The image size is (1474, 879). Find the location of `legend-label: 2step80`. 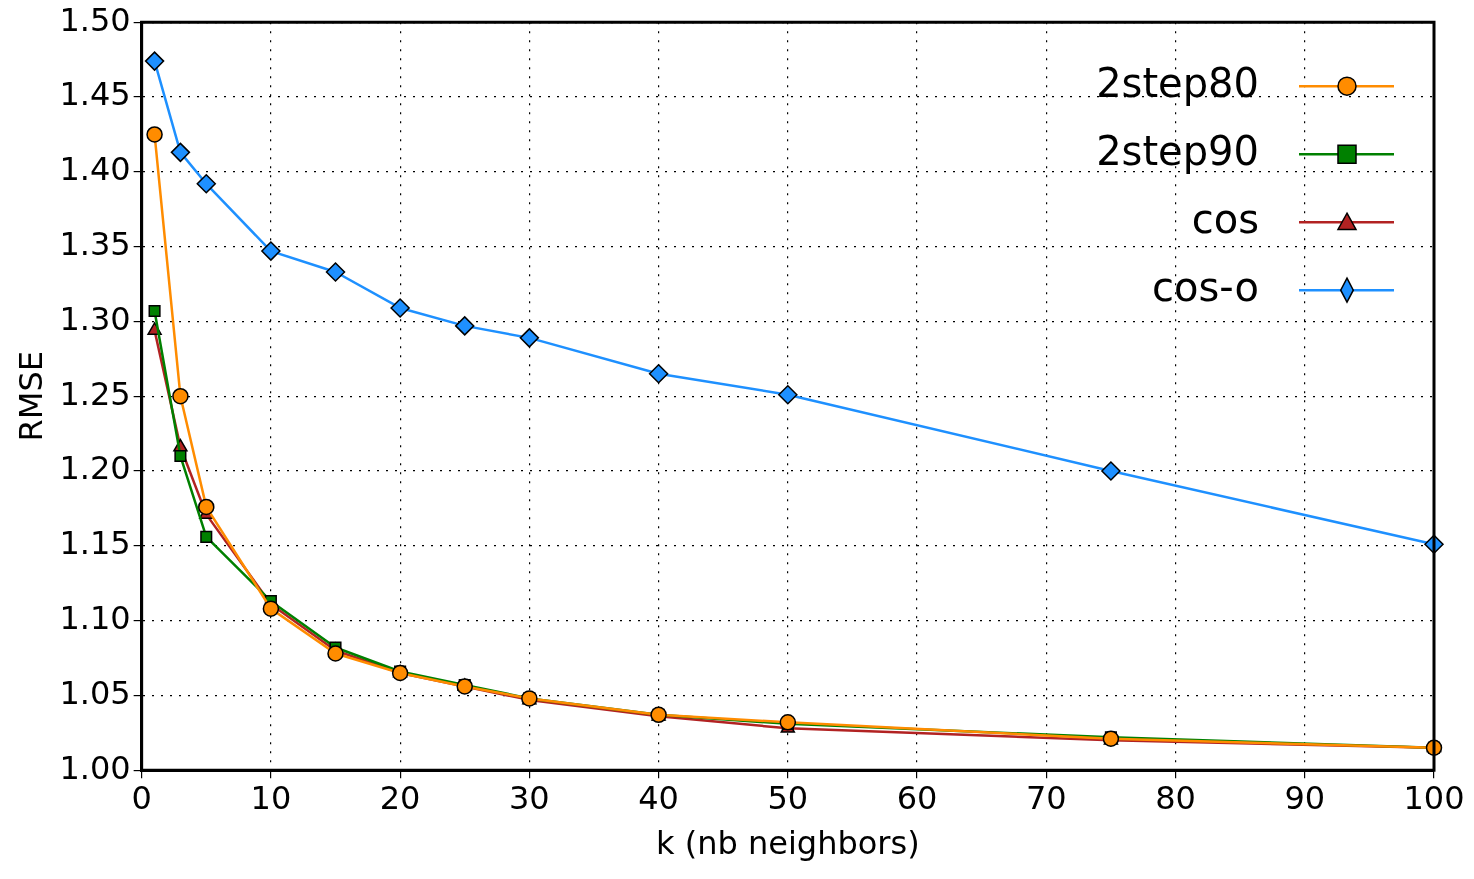

legend-label: 2step80 is located at coordinates (1177, 82).